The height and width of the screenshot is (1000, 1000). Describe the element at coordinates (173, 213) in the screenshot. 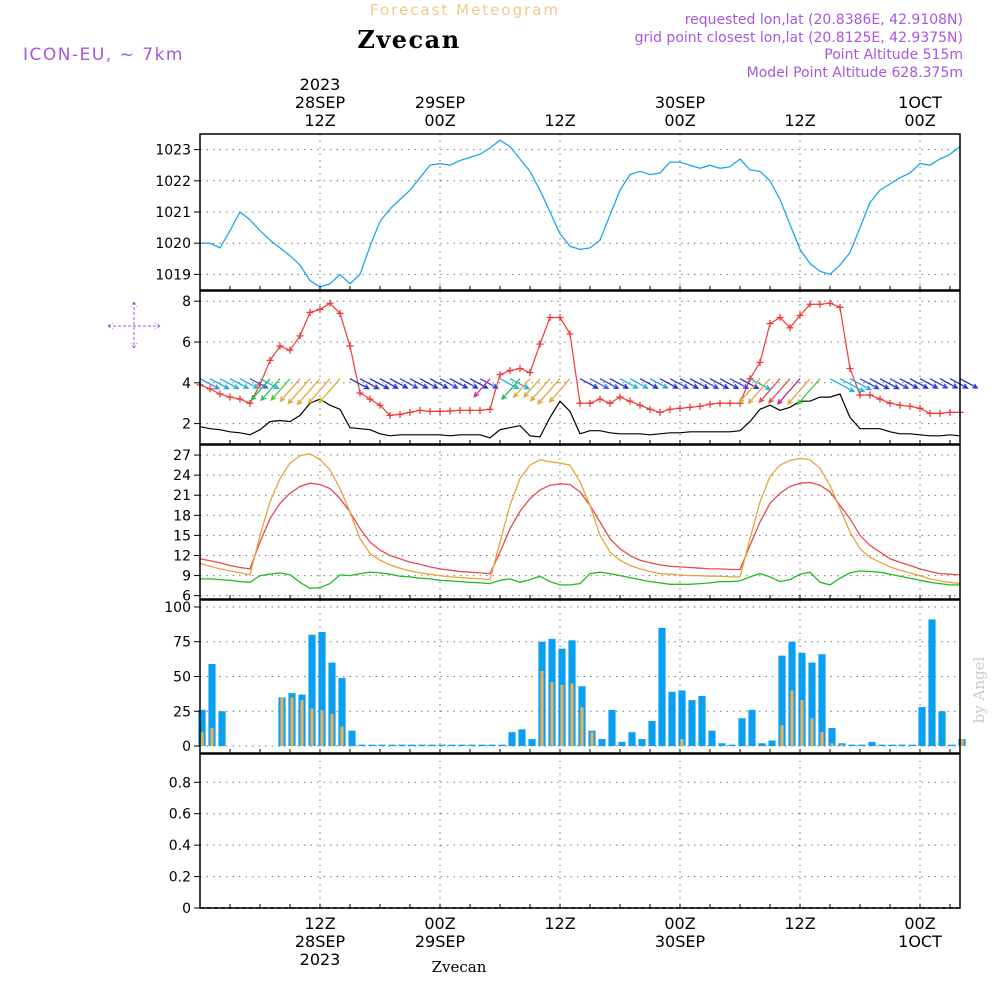

I see `y-tick-label: 1021` at that location.